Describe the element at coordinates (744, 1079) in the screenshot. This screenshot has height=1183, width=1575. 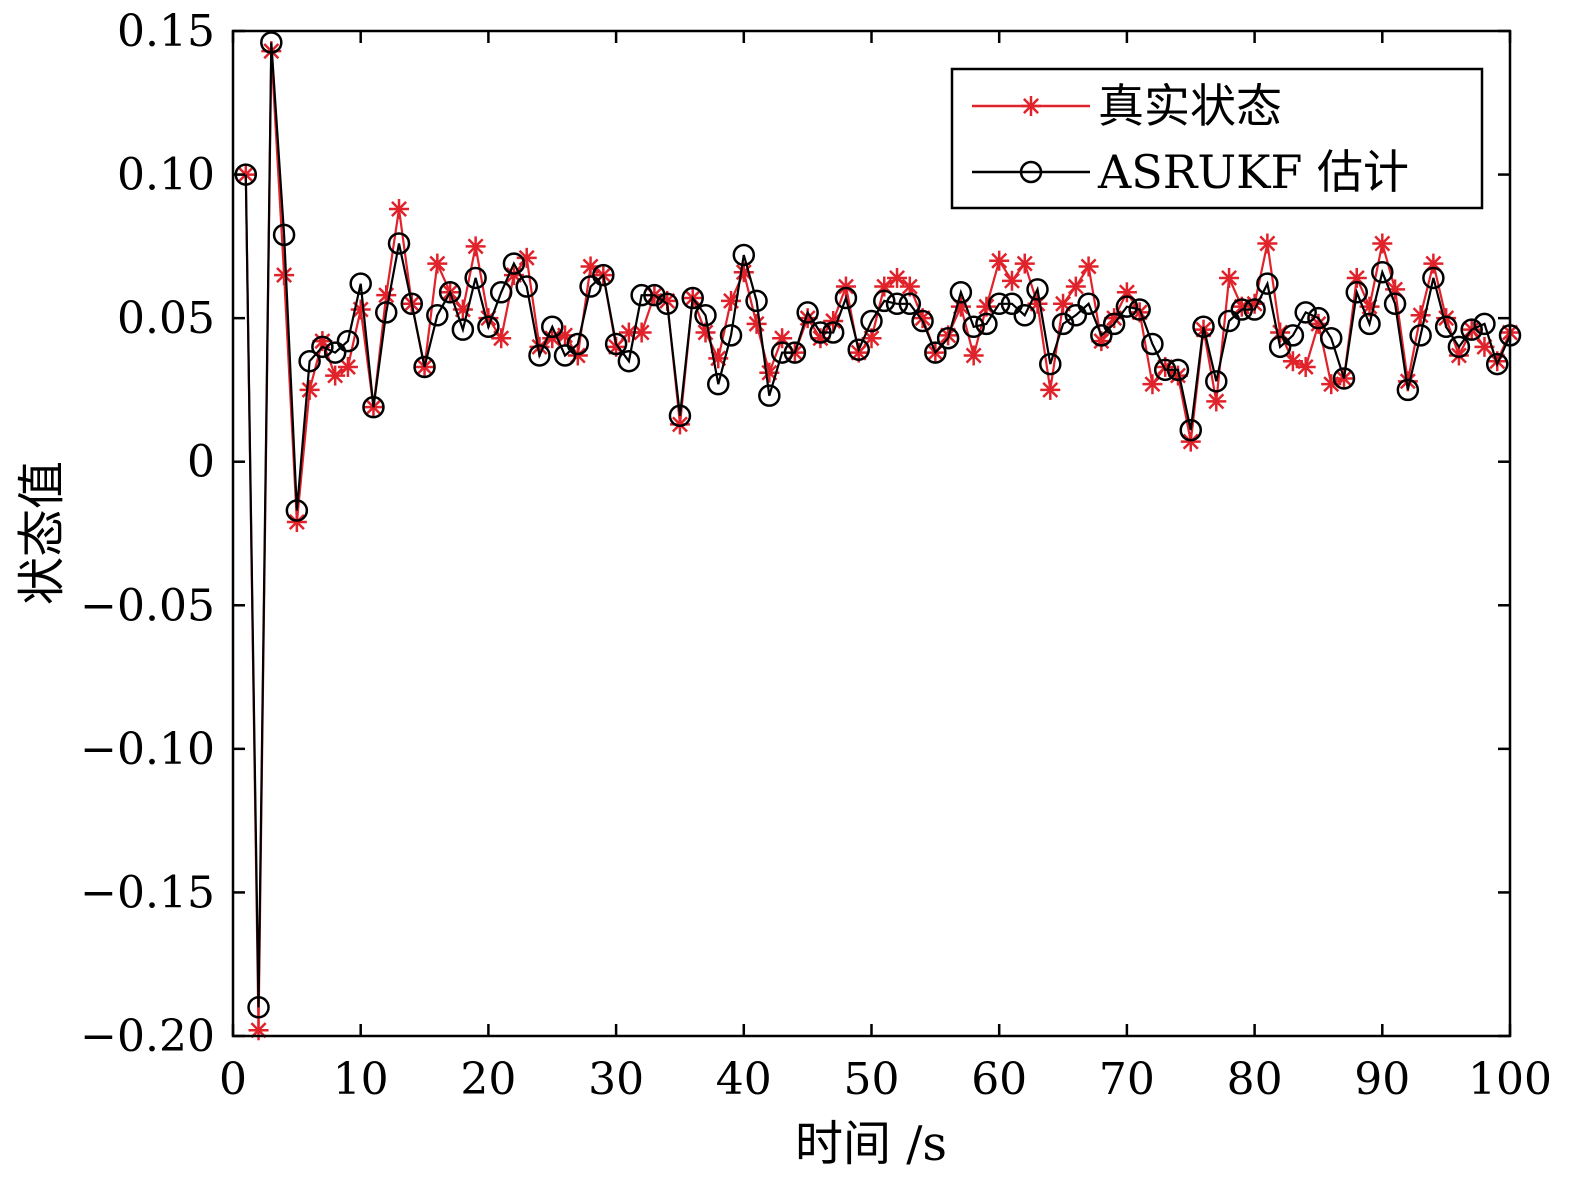
I see `x-tick-label: 40` at that location.